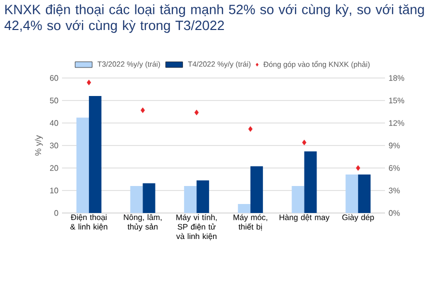 The width and height of the screenshot is (431, 281). What do you see at coordinates (38, 145) in the screenshot?
I see `y-axis-title: % y/y` at bounding box center [38, 145].